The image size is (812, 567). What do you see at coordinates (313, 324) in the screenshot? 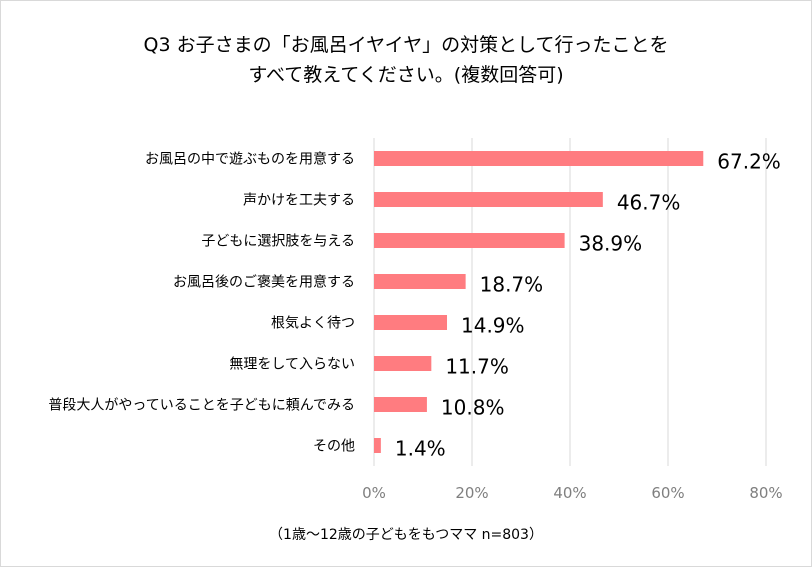
I see `category-label: 根気よく待つ` at bounding box center [313, 324].